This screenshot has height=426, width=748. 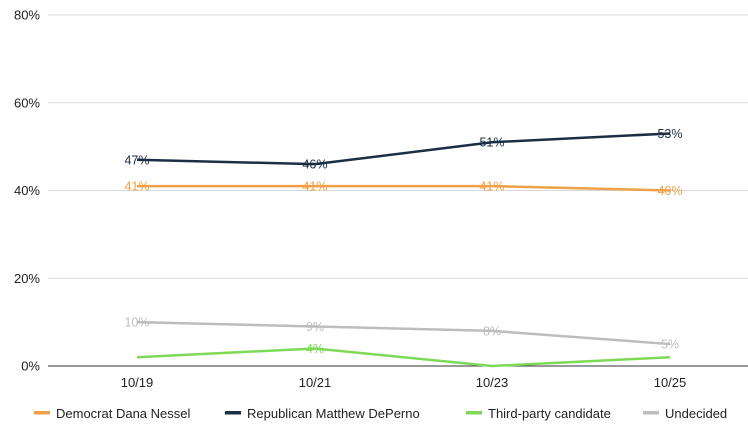 What do you see at coordinates (137, 382) in the screenshot?
I see `x-tick-label: 10/19` at bounding box center [137, 382].